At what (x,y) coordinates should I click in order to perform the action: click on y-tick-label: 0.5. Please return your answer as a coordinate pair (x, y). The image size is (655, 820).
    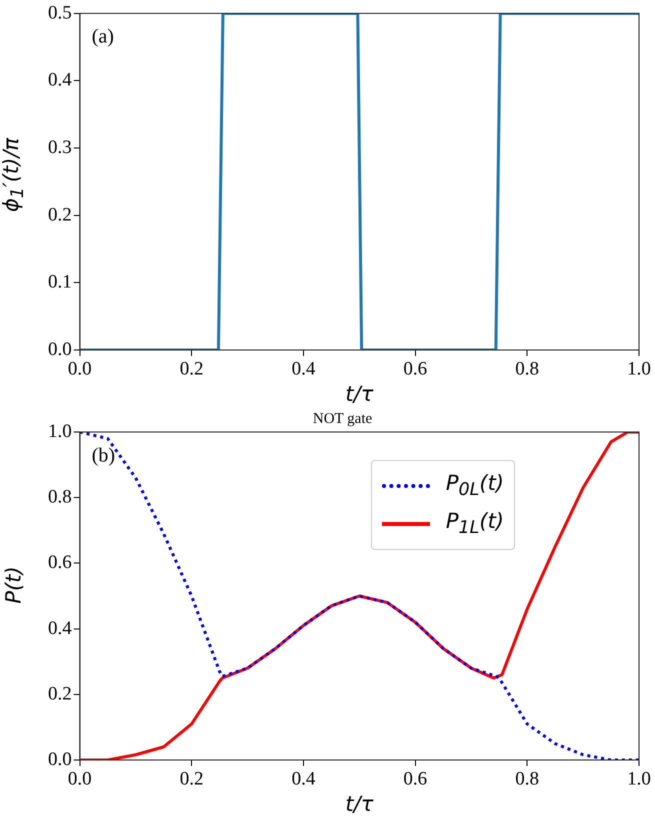
    Looking at the image, I should click on (60, 13).